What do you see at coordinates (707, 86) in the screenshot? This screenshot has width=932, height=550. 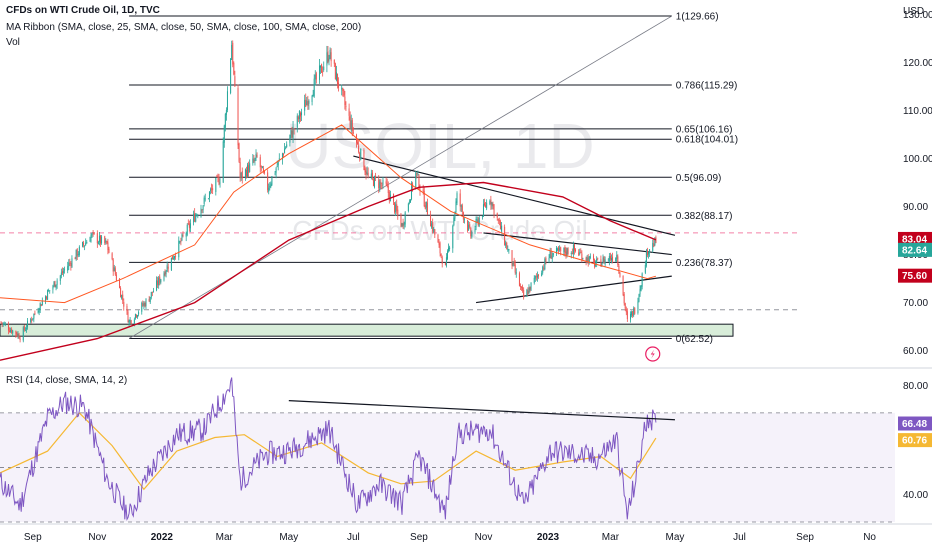 I see `fib-label-0.786: 0.786(115.29)` at bounding box center [707, 86].